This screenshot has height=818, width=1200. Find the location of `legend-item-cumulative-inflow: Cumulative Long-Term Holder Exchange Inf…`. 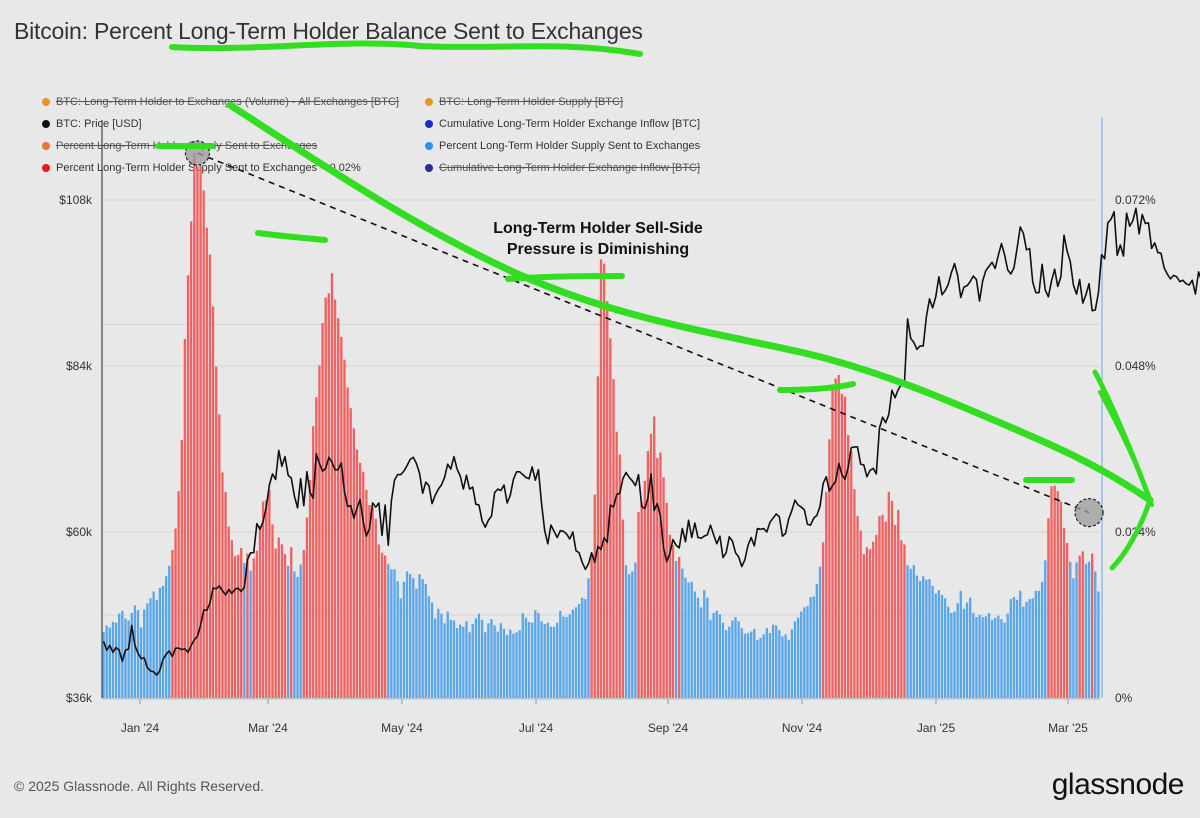

legend-item-cumulative-inflow: Cumulative Long-Term Holder Exchange Inf… is located at coordinates (562, 124).